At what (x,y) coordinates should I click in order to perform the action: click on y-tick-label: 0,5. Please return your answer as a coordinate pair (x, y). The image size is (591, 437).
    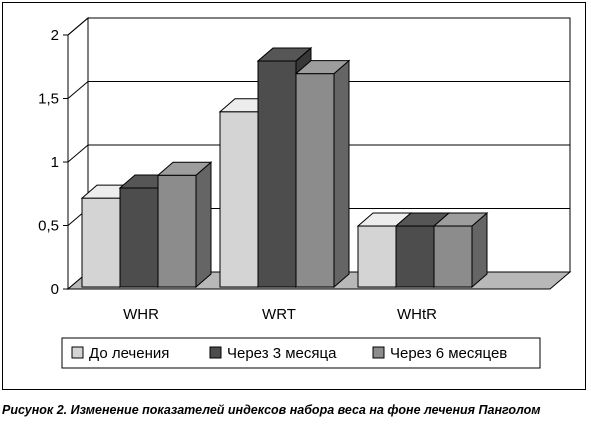
    Looking at the image, I should click on (48, 226).